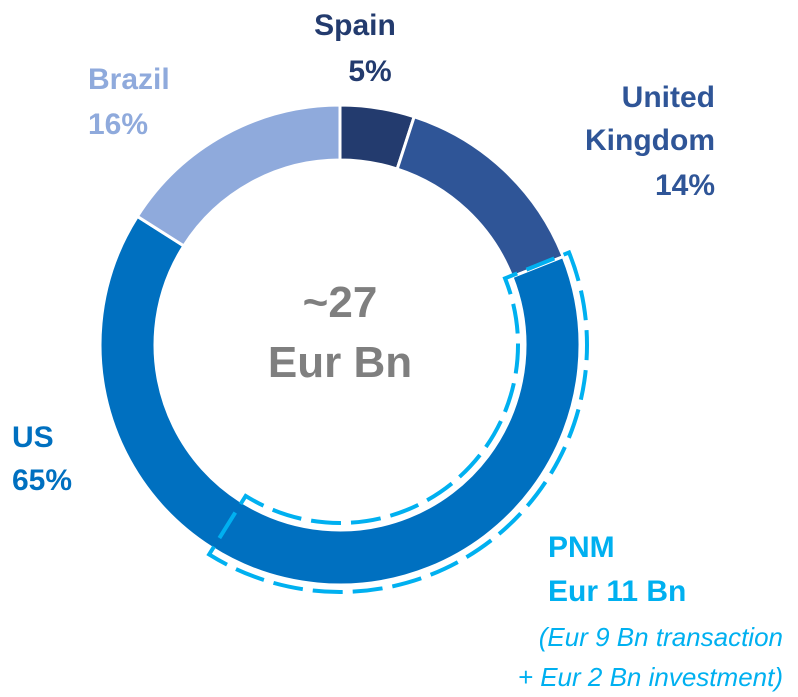 The image size is (798, 697). What do you see at coordinates (355, 25) in the screenshot?
I see `segment-name: Spain` at bounding box center [355, 25].